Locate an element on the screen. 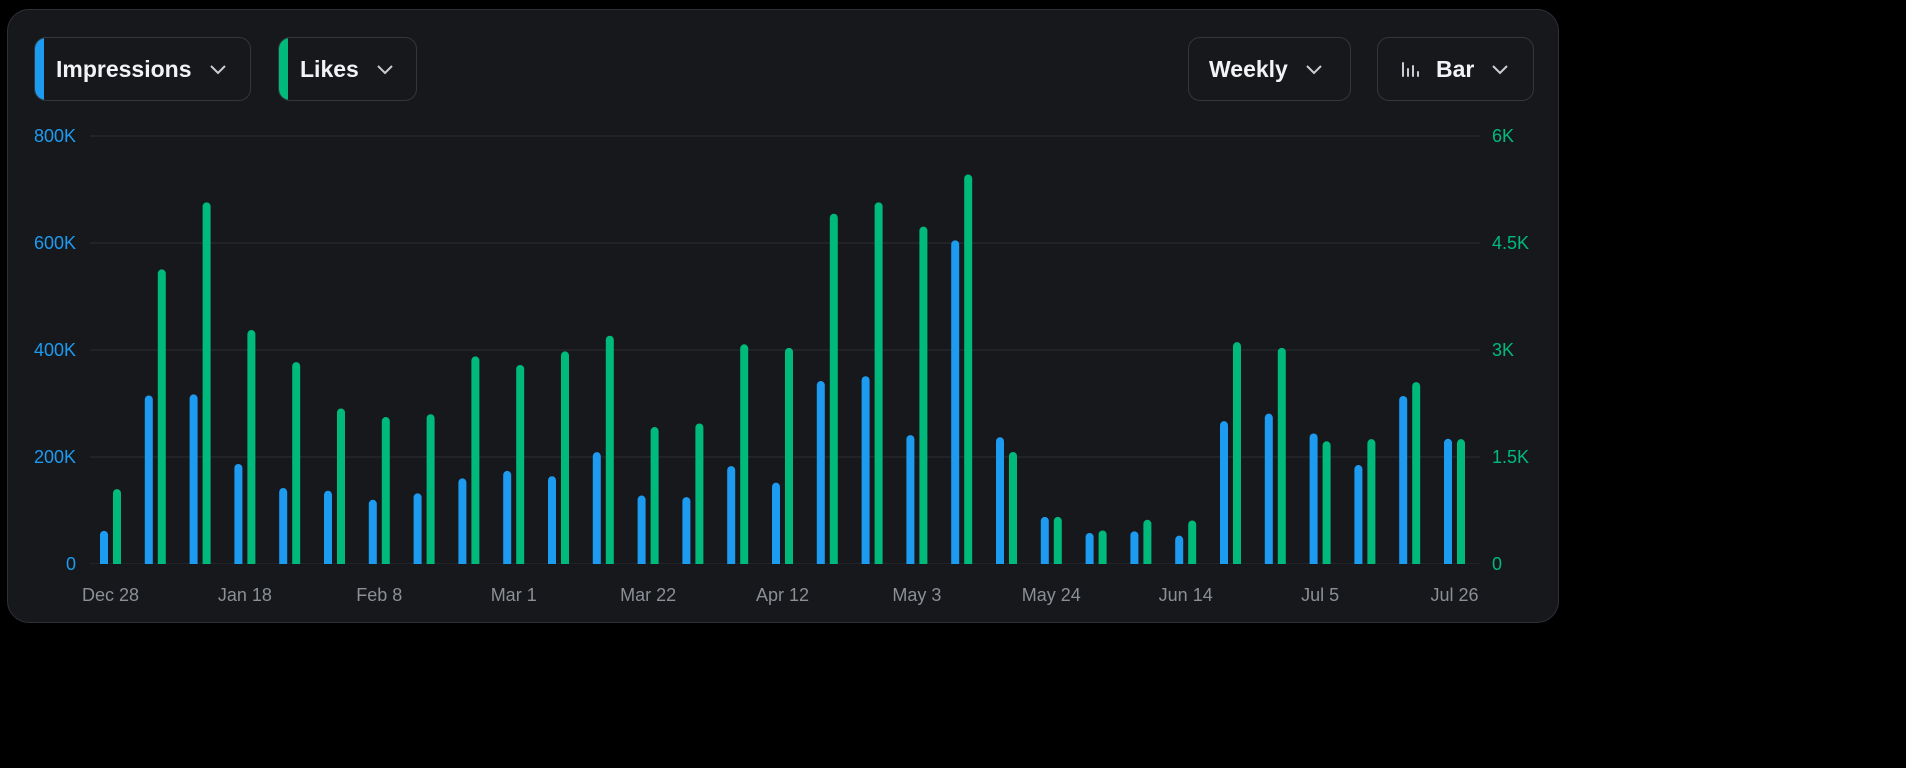 The height and width of the screenshot is (768, 1906). x-tick-label: Jan 18 is located at coordinates (245, 595).